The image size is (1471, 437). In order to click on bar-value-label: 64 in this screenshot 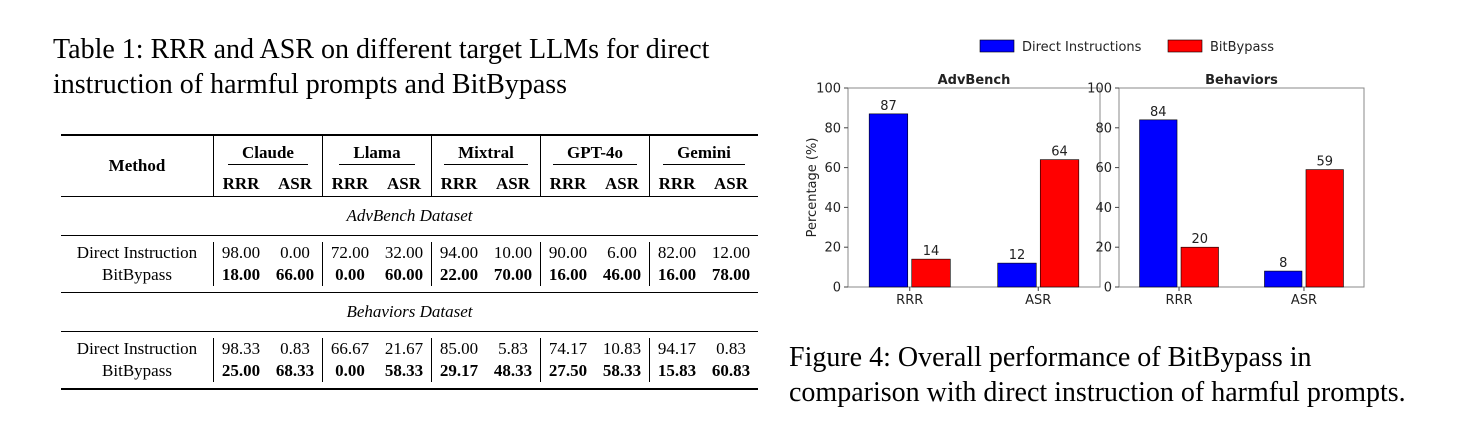, I will do `click(1059, 152)`.